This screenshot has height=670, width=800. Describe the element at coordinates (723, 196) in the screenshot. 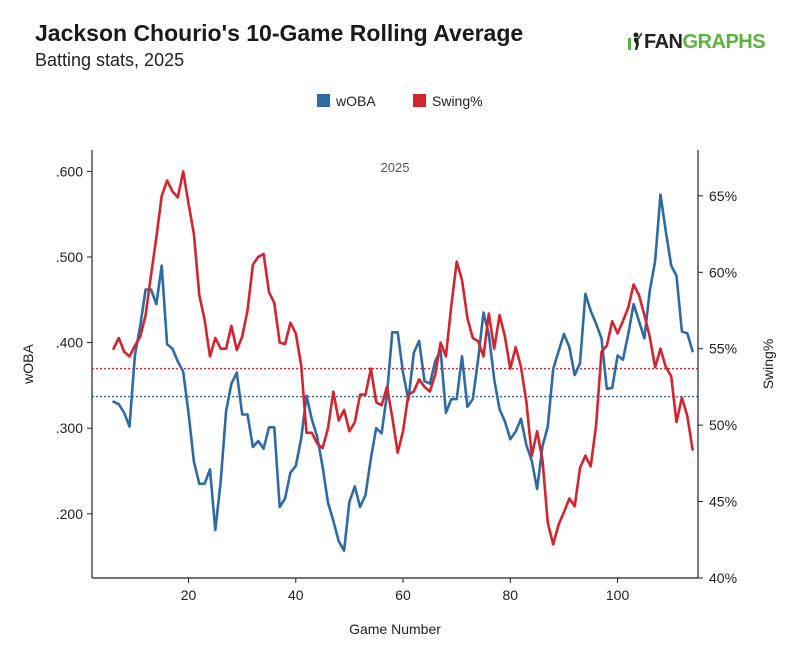

I see `y-right-tick-label: 65%` at that location.